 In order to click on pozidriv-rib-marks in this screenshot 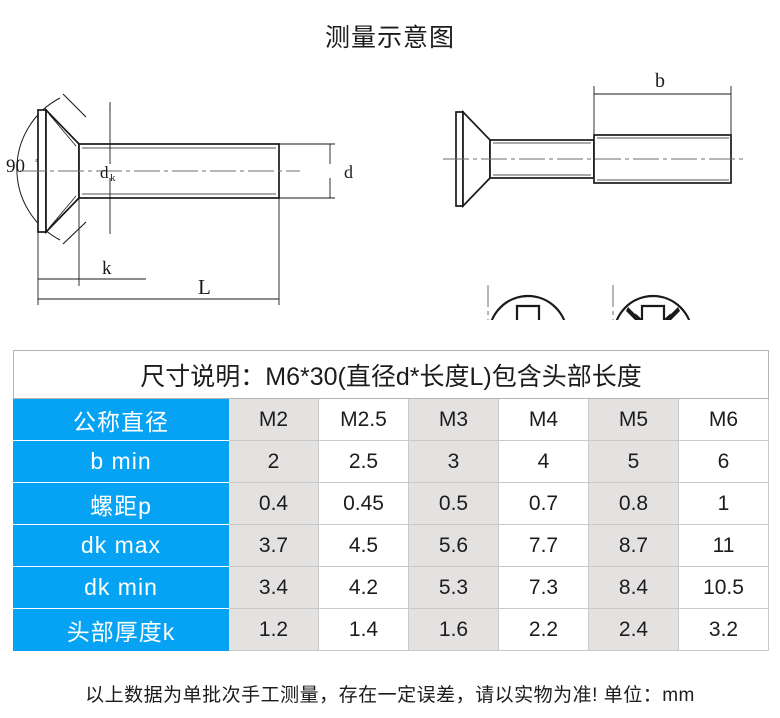, I will do `click(653, 313)`.